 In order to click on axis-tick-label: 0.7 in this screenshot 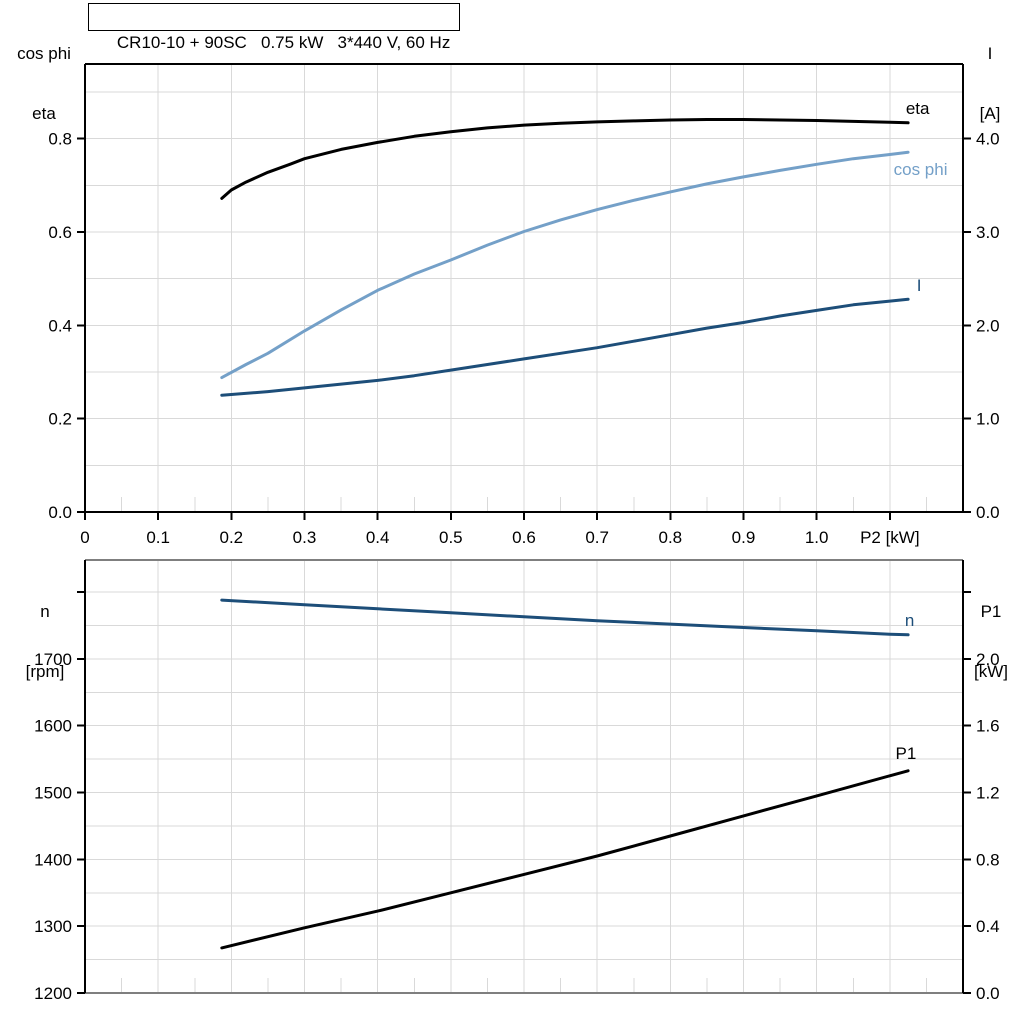, I will do `click(597, 537)`.